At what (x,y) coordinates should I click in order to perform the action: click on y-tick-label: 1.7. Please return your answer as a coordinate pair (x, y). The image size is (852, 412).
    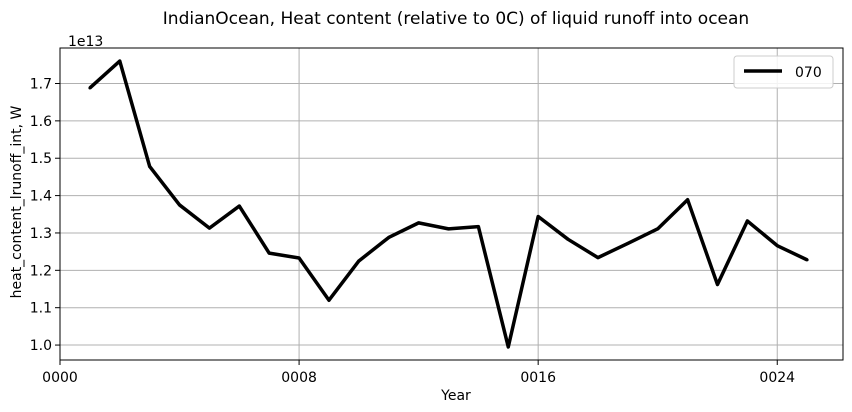
    Looking at the image, I should click on (41, 84).